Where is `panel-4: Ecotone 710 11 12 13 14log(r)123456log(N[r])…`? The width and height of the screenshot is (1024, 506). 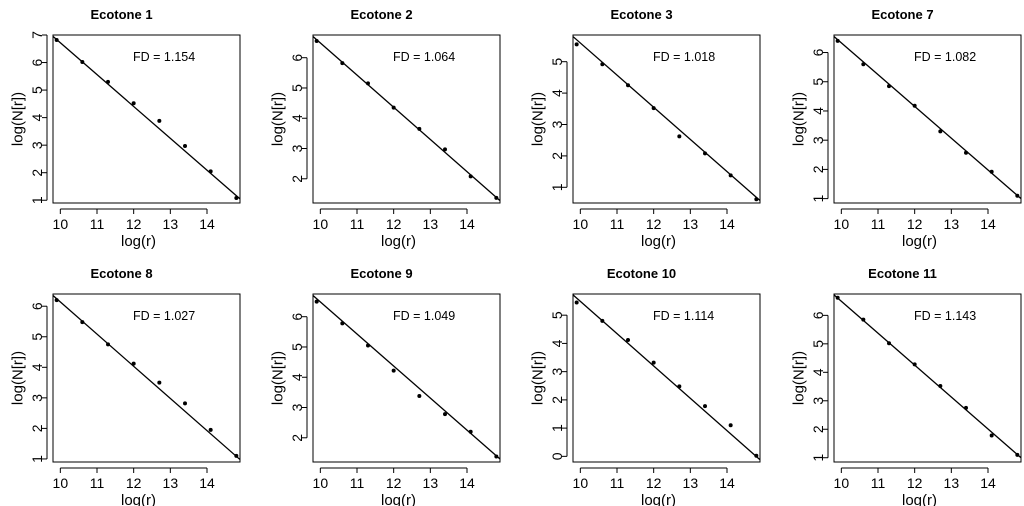
panel-4: Ecotone 710 11 12 13 14log(r)123456log(N[r])… is located at coordinates (906, 128).